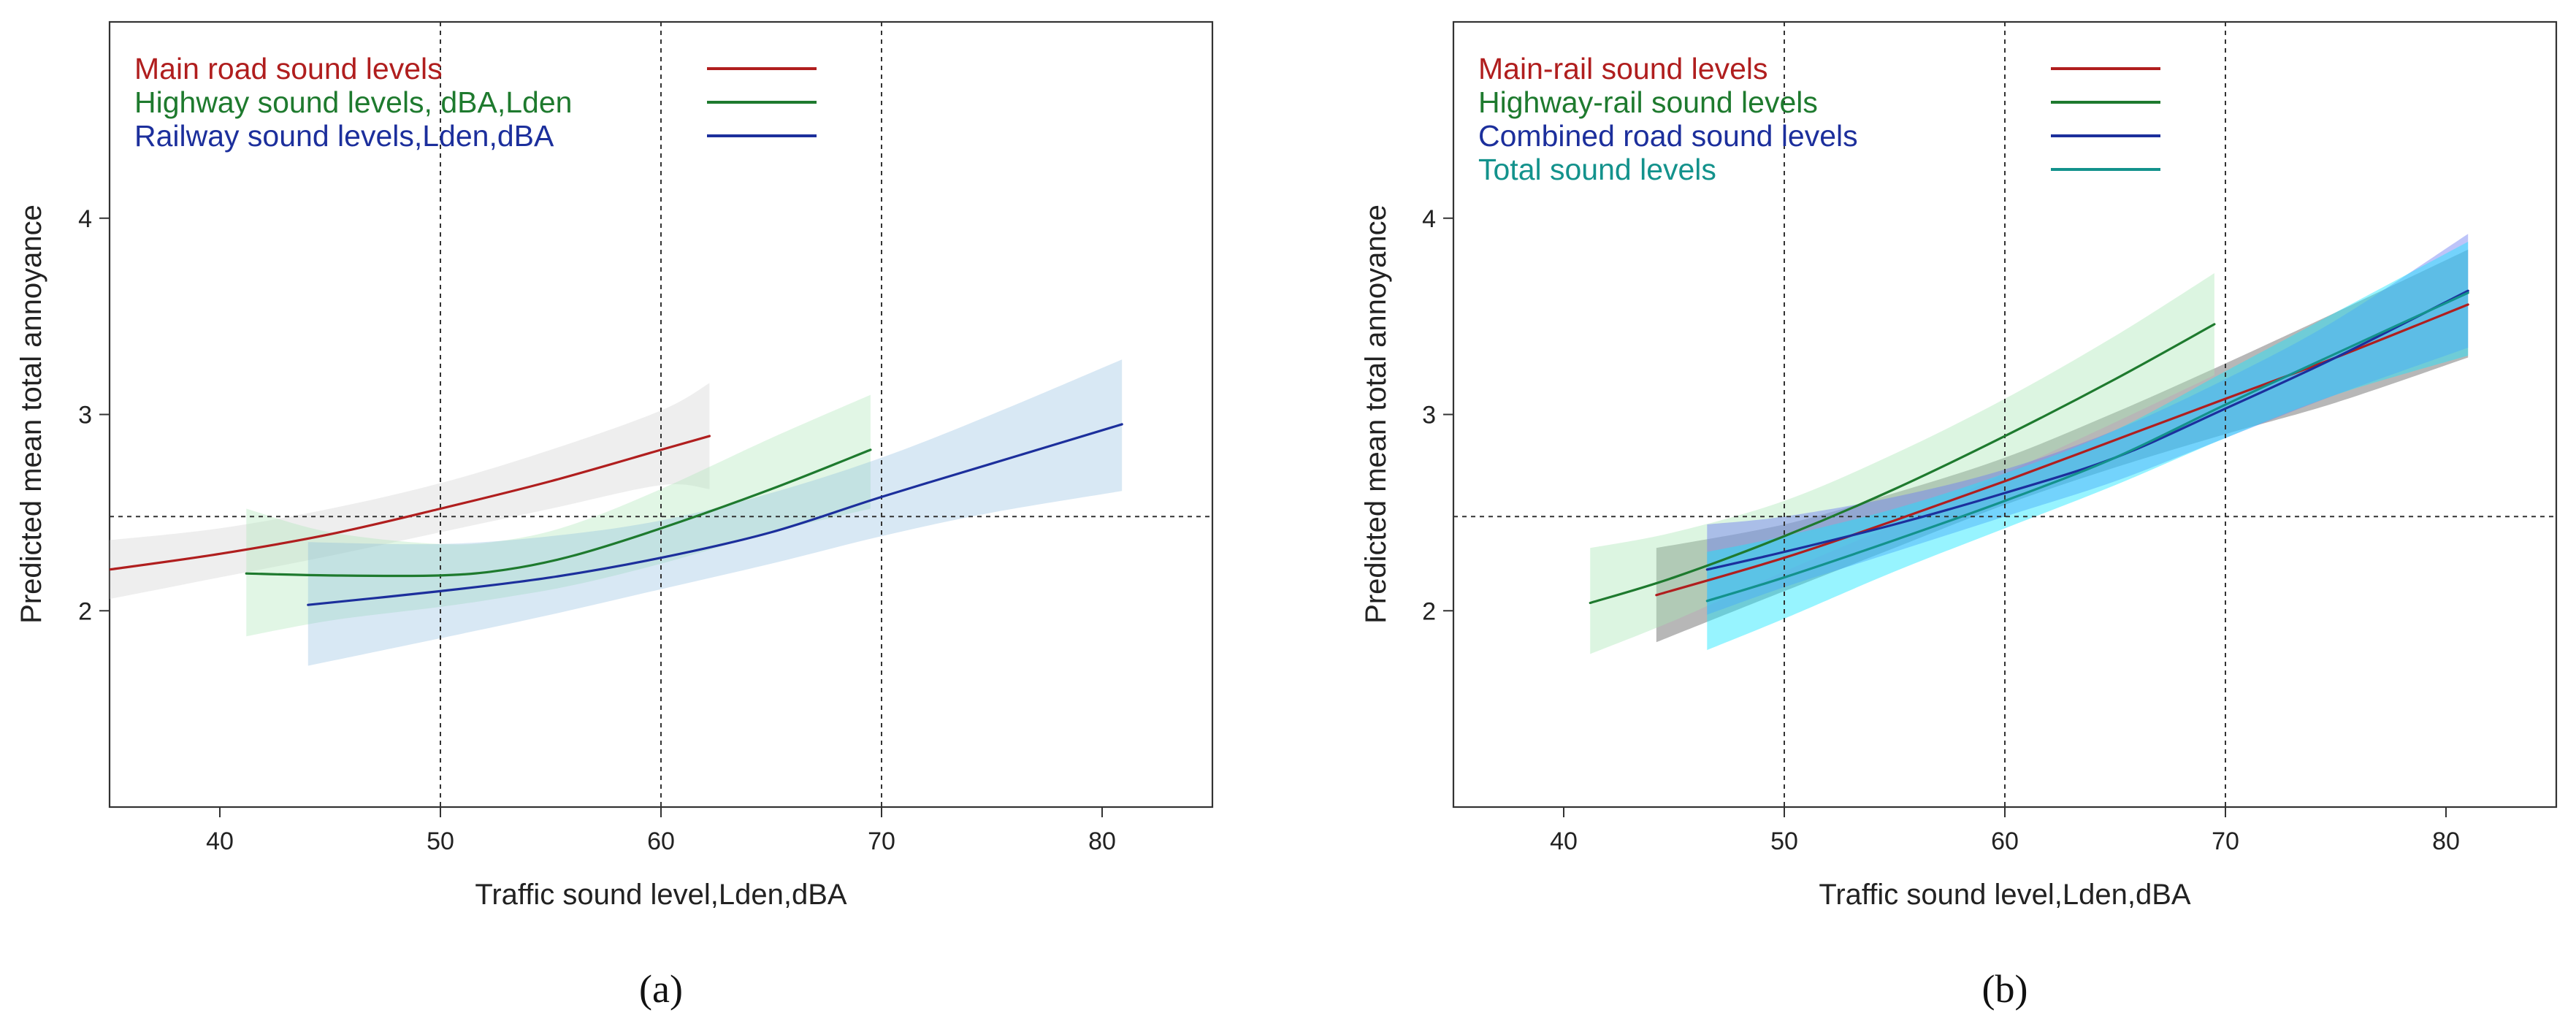 The height and width of the screenshot is (1032, 2576). I want to click on x-tick-label-a-70: 70, so click(881, 841).